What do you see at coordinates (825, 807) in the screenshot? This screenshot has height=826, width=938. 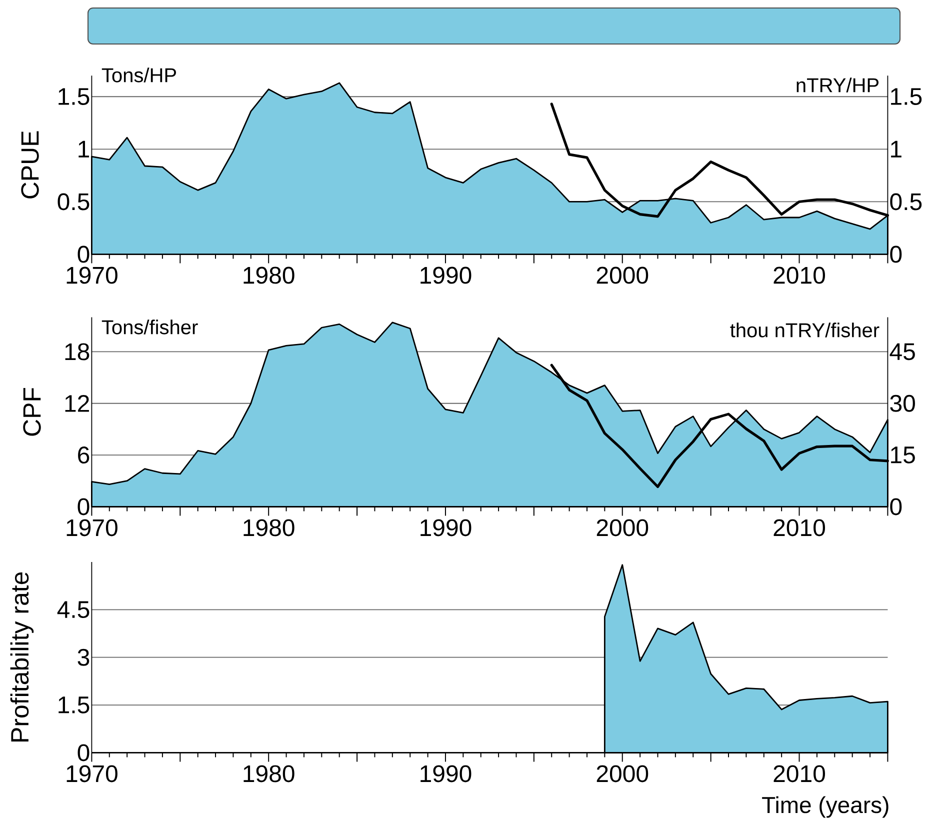 I see `x-axis-title: Time (years)` at bounding box center [825, 807].